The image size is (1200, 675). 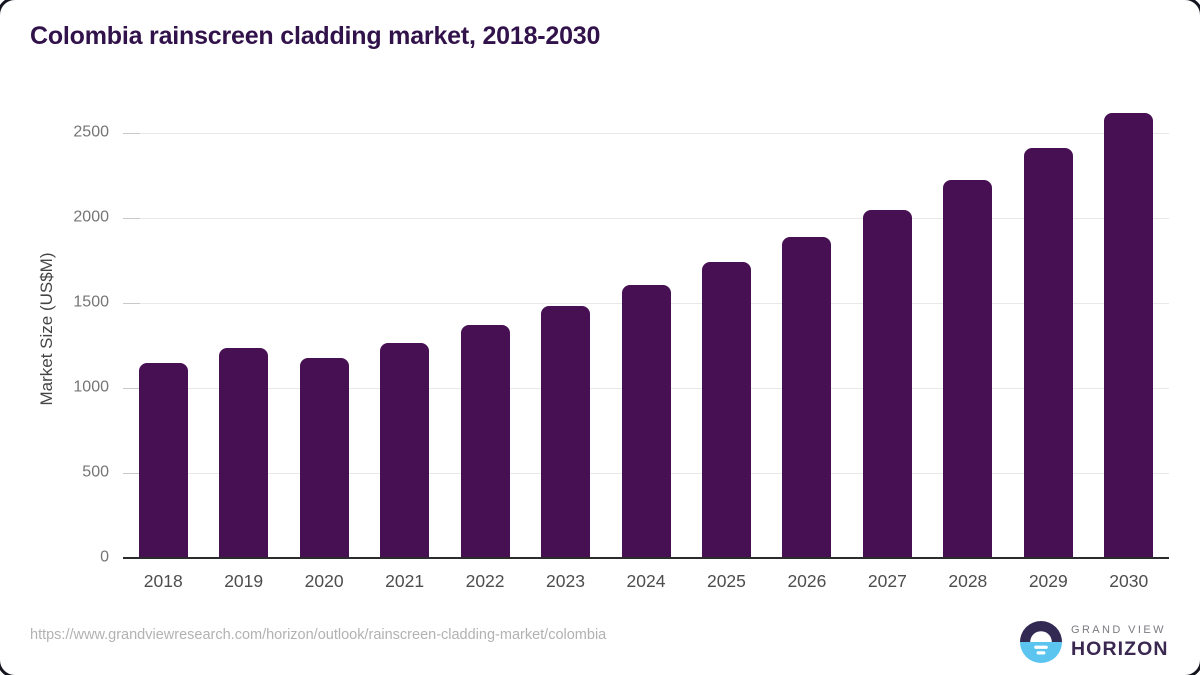 What do you see at coordinates (1118, 629) in the screenshot?
I see `brand-name-top: GRAND VIEW` at bounding box center [1118, 629].